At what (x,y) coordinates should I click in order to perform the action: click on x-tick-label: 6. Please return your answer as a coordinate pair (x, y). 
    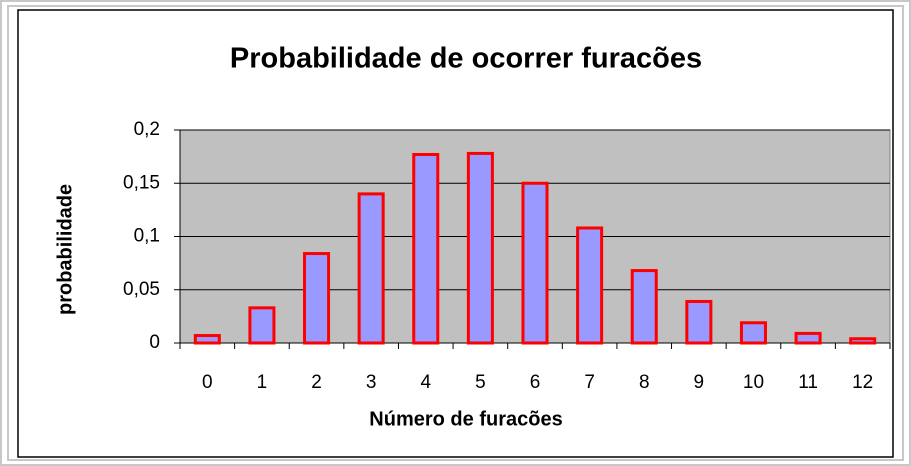
    Looking at the image, I should click on (535, 382).